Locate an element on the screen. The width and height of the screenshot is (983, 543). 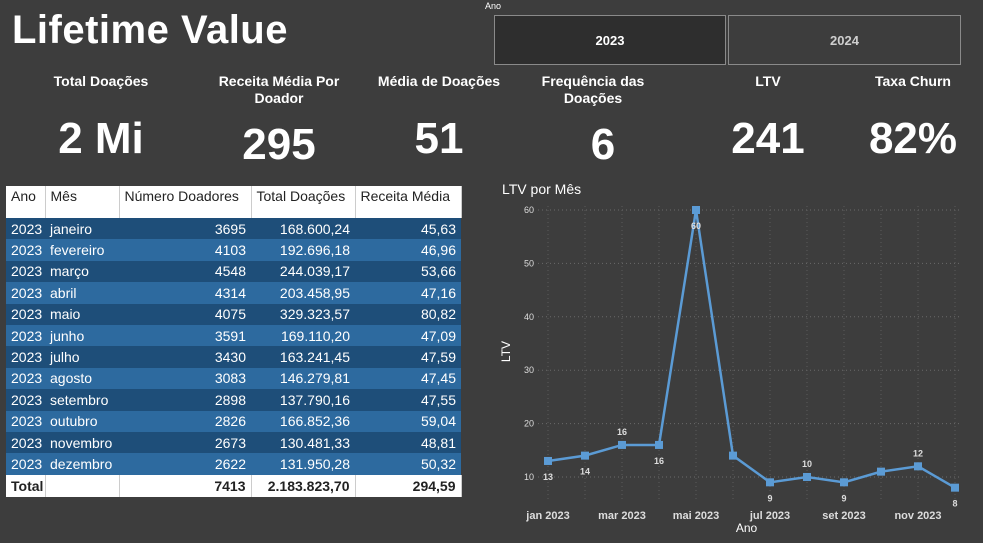
row-mes: janeiro is located at coordinates (82, 229).